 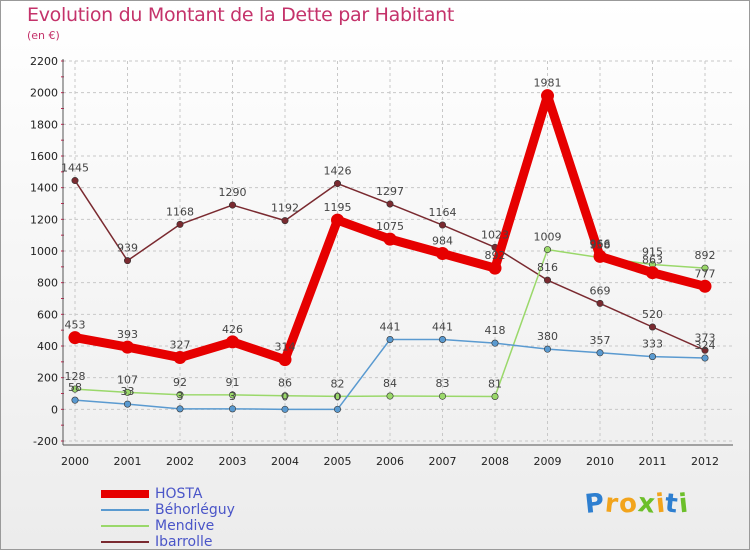 I want to click on data-label: 91, so click(x=233, y=382).